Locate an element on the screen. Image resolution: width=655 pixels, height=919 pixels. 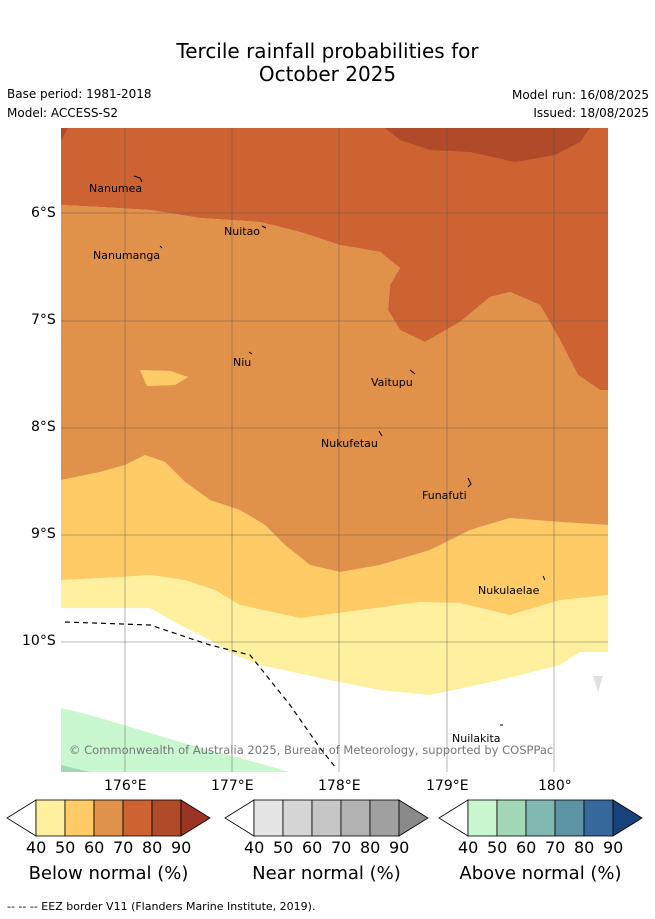
model-name: Model: ACCESS-S2 is located at coordinates (63, 113).